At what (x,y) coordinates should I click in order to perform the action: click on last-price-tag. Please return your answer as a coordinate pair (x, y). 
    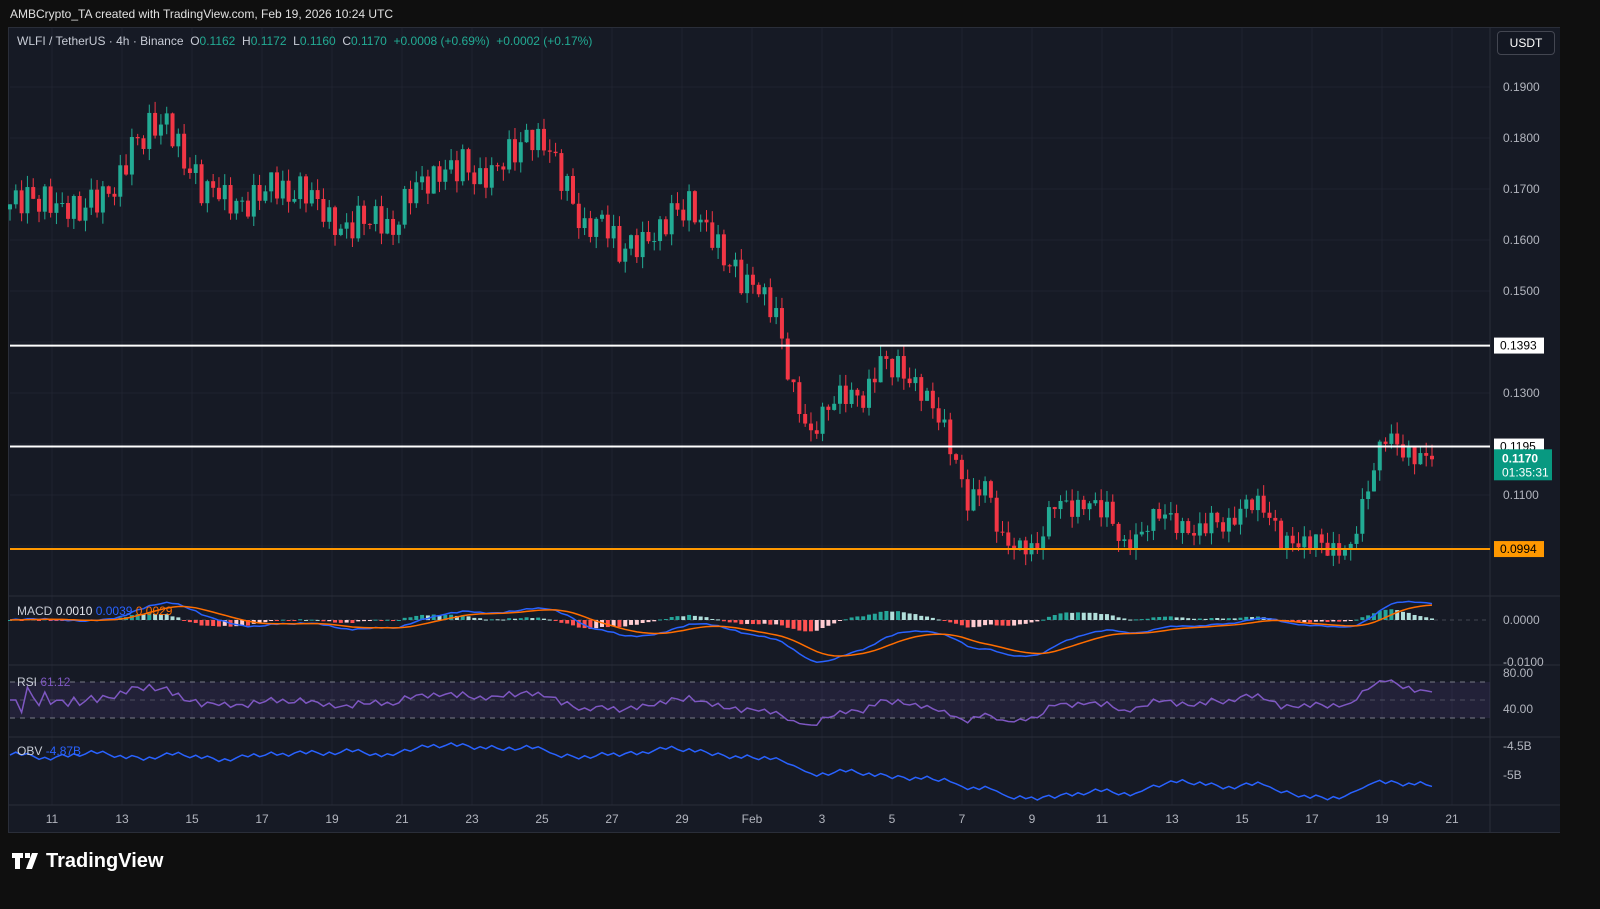
    Looking at the image, I should click on (1523, 465).